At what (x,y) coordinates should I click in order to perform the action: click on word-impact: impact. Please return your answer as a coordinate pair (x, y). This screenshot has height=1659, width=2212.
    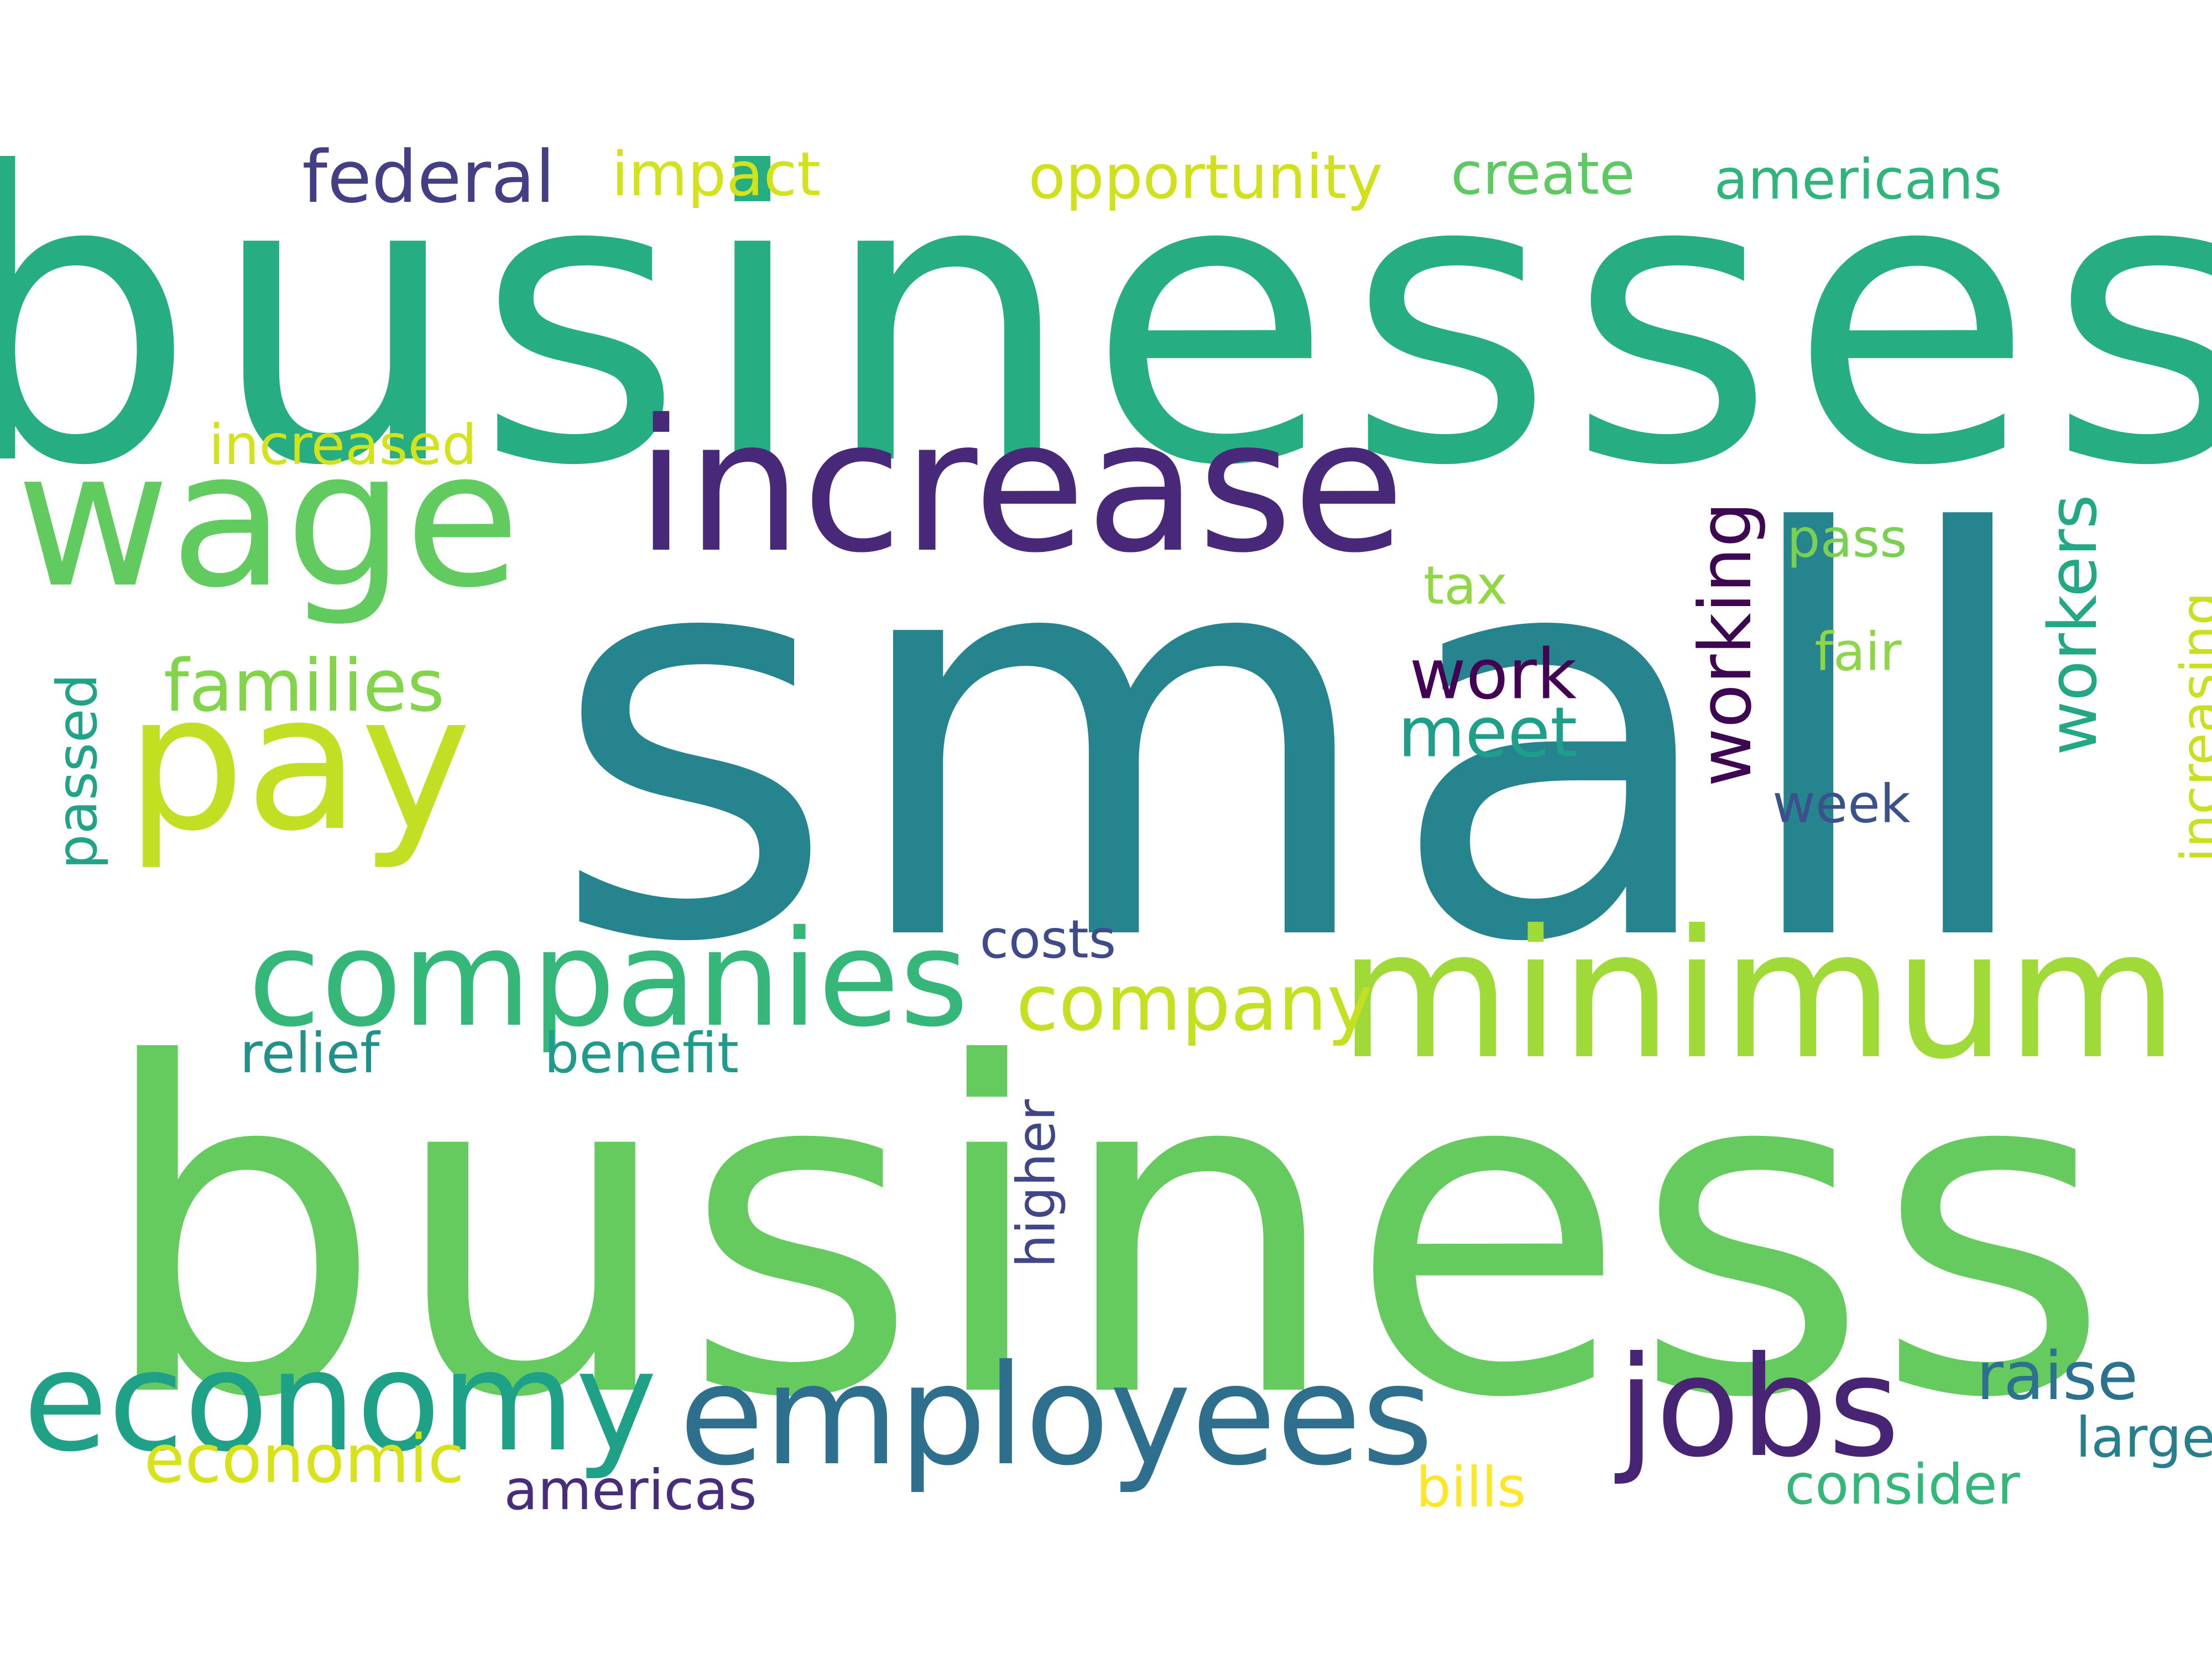
    Looking at the image, I should click on (716, 175).